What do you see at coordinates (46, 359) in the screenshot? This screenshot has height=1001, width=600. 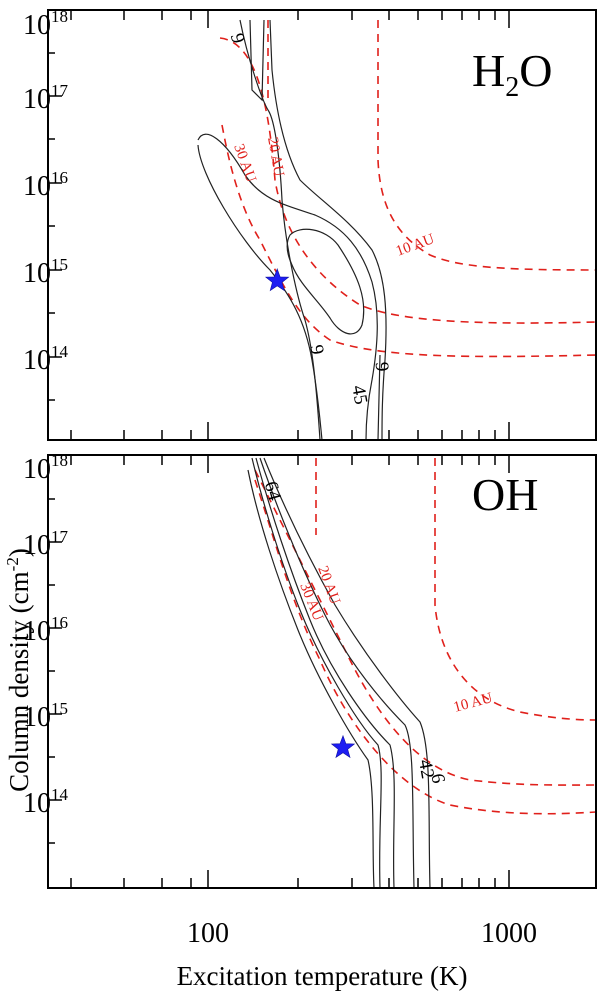 I see `h2o-ytick-label-14: 1014` at bounding box center [46, 359].